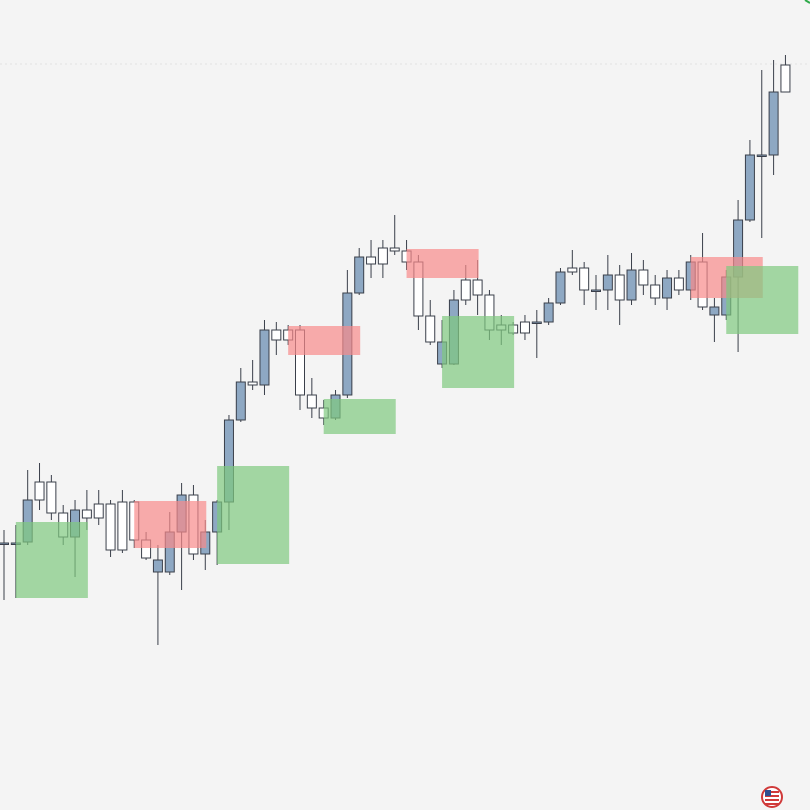 The width and height of the screenshot is (810, 810). I want to click on corner-mark, so click(807, 2).